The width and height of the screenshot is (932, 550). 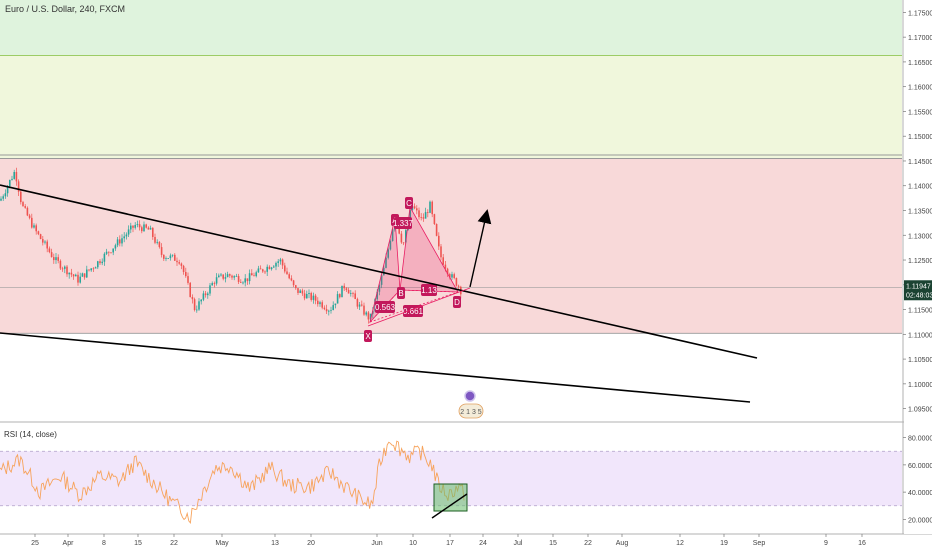 I want to click on ratio-ac-bg, so click(x=403, y=223).